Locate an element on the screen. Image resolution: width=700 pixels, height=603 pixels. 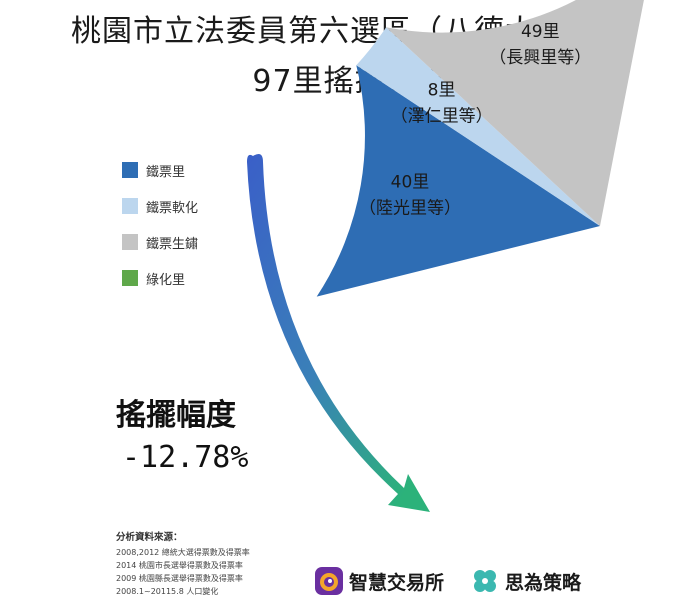
legend-item: 鐵票軟化 is located at coordinates (160, 206).